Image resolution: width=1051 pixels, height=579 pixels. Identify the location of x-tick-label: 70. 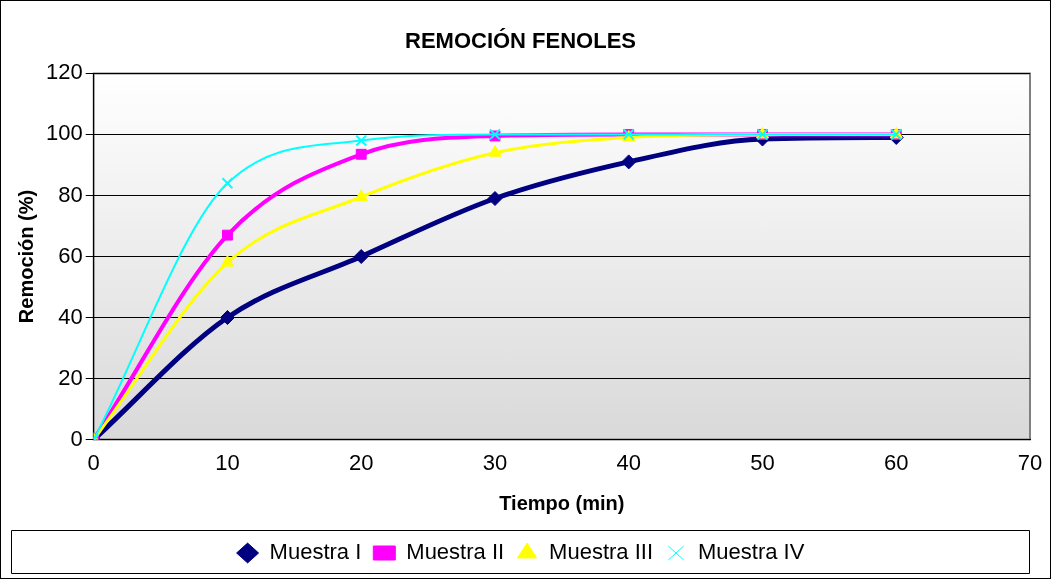
(1030, 462).